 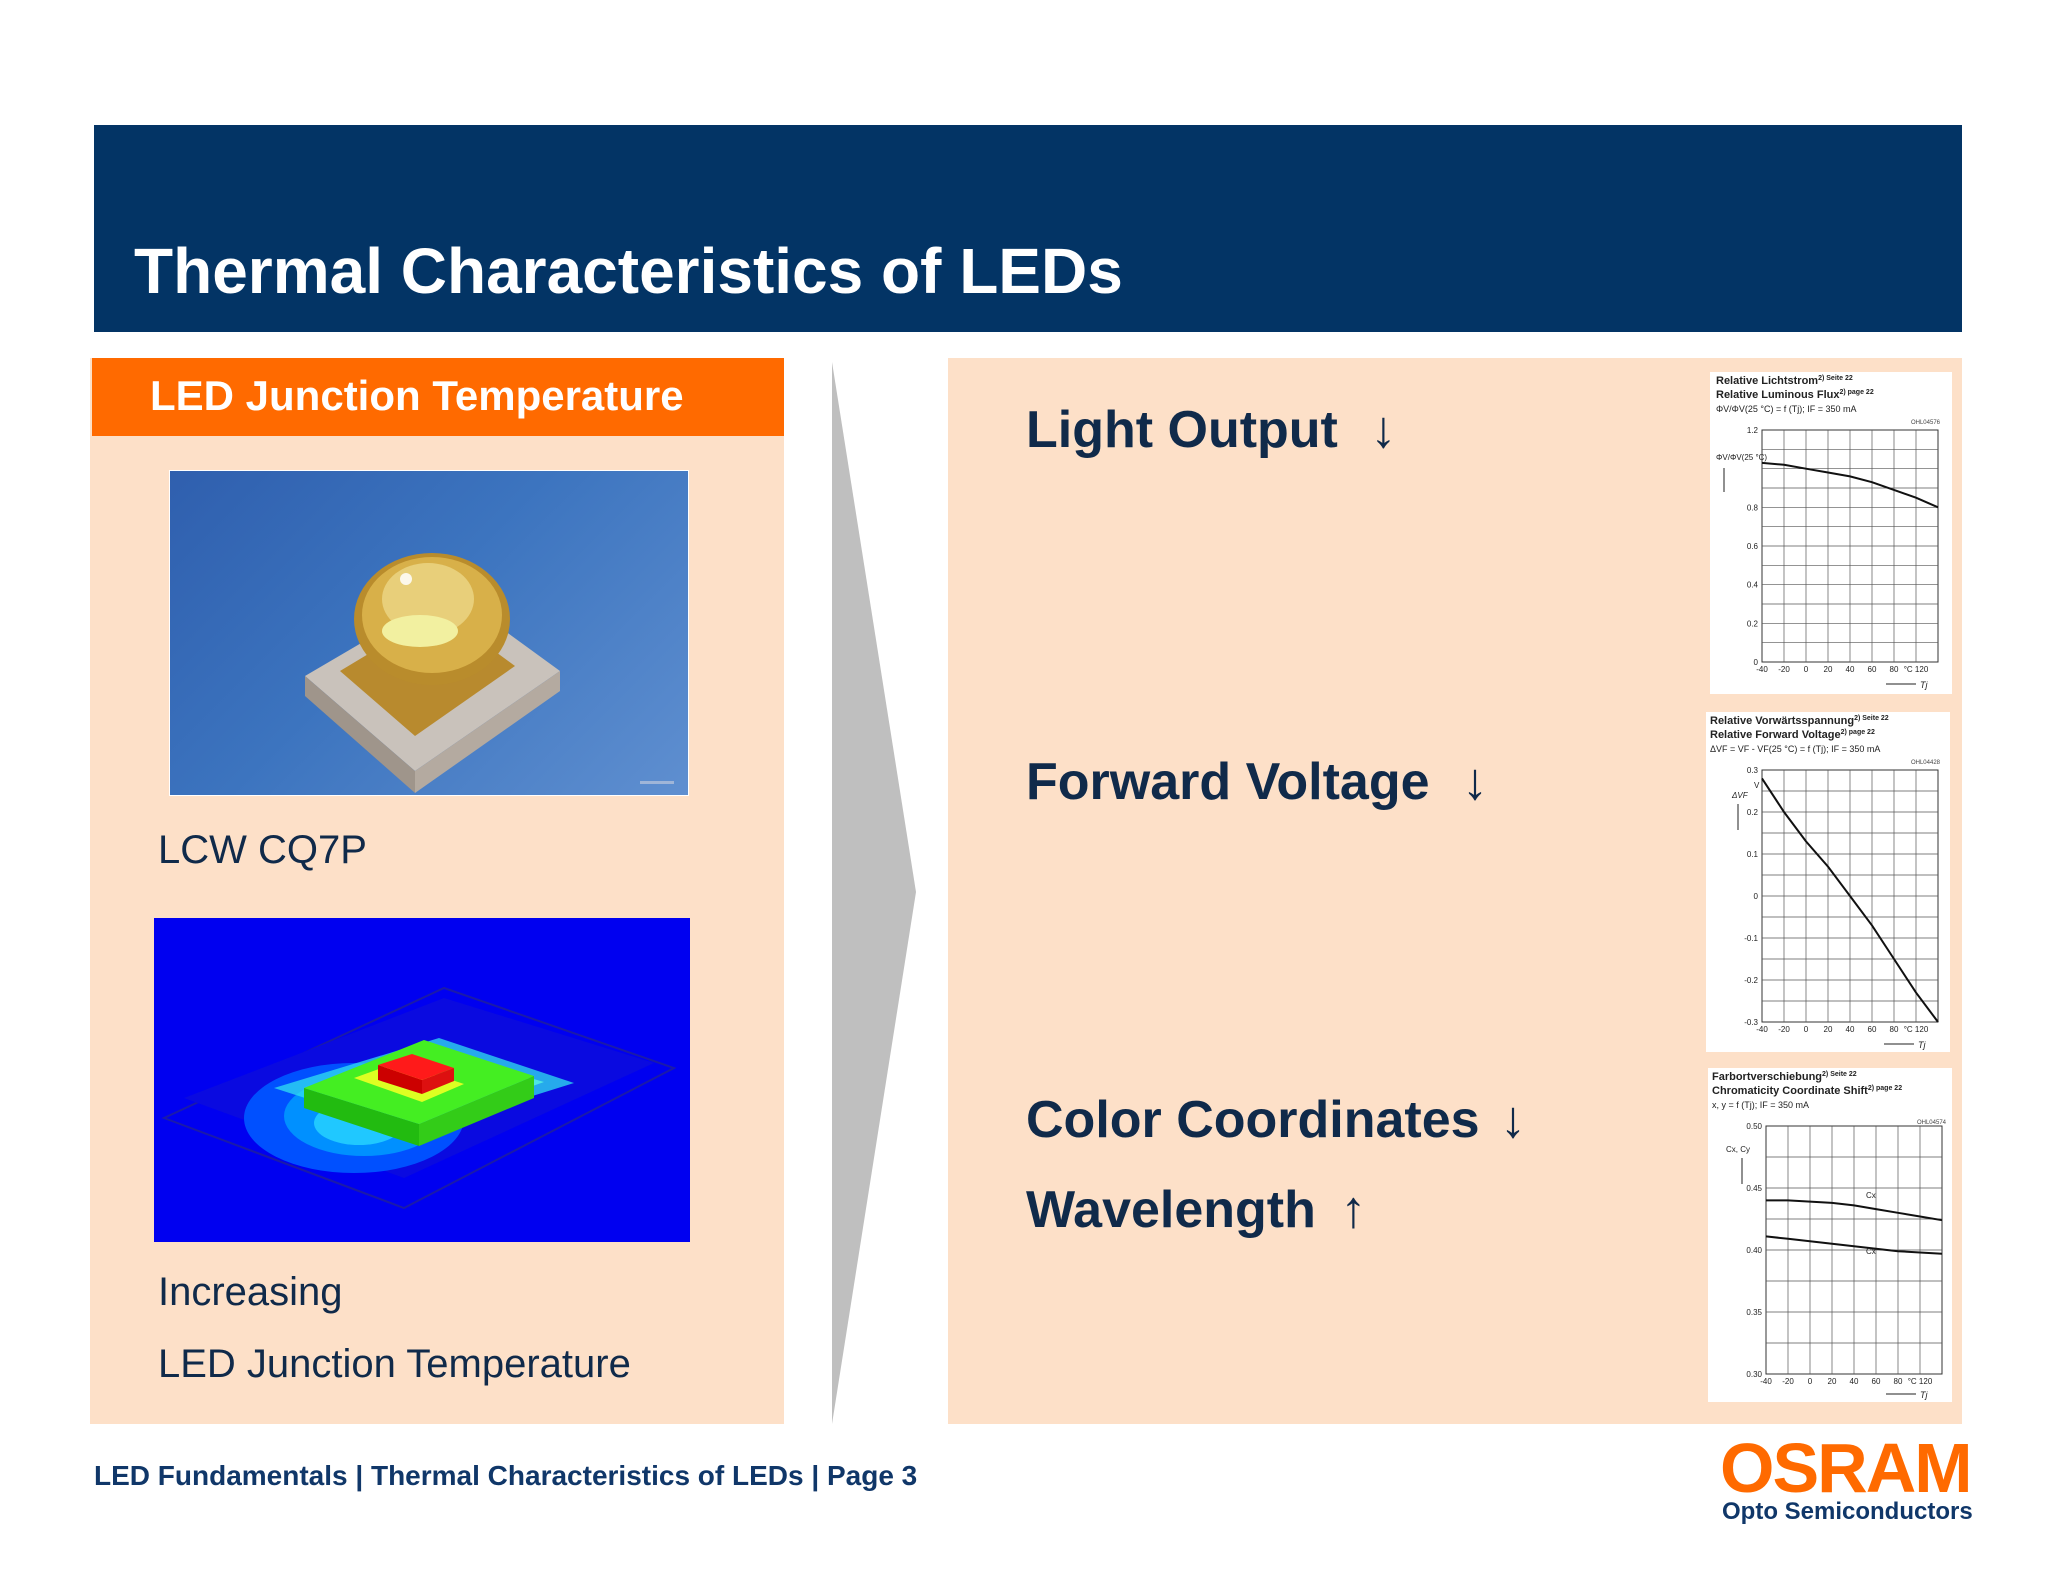 I want to click on chart-ylabel: Cx, Cy, so click(x=1738, y=1149).